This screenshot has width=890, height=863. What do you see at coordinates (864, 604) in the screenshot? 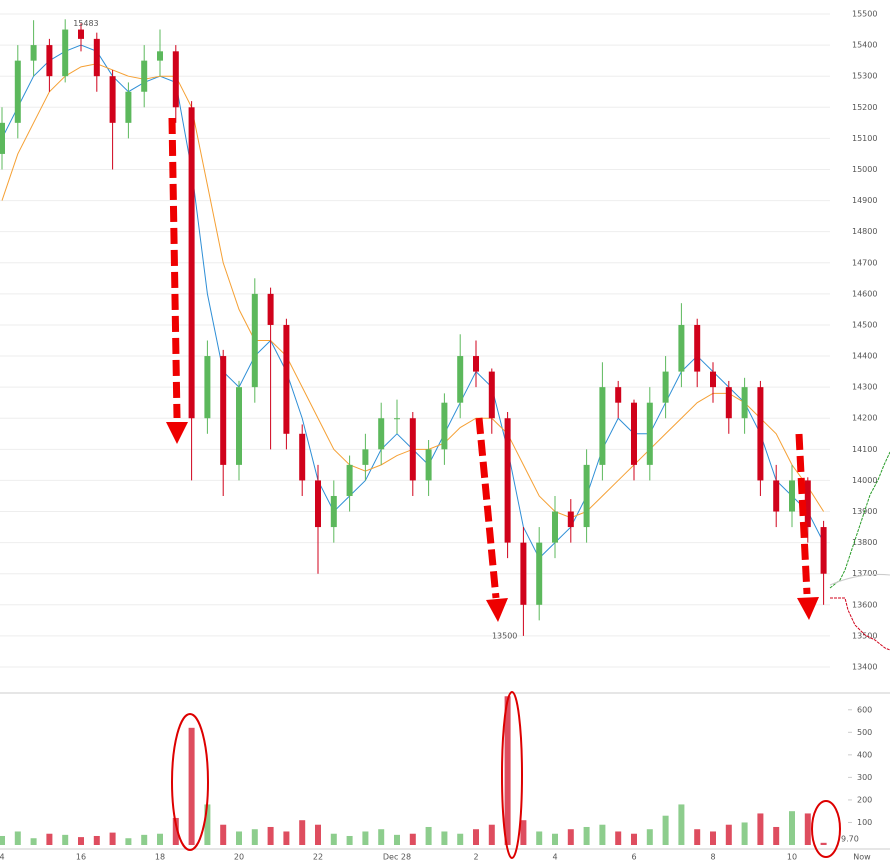
I see `y-tick-label: 13600` at bounding box center [864, 604].